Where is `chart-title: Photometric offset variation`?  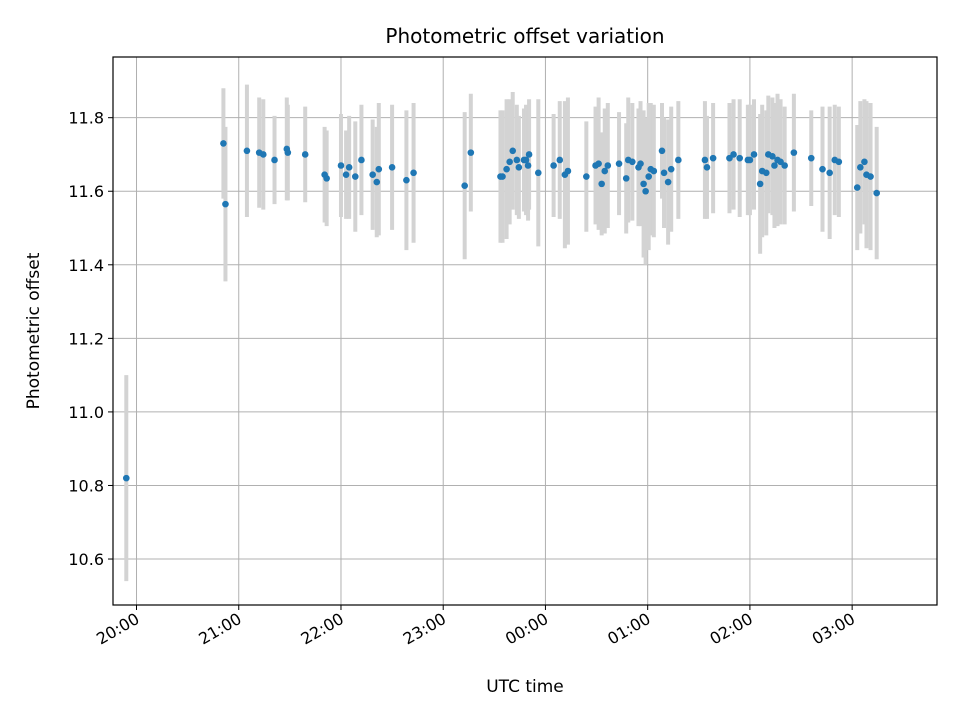 chart-title: Photometric offset variation is located at coordinates (524, 36).